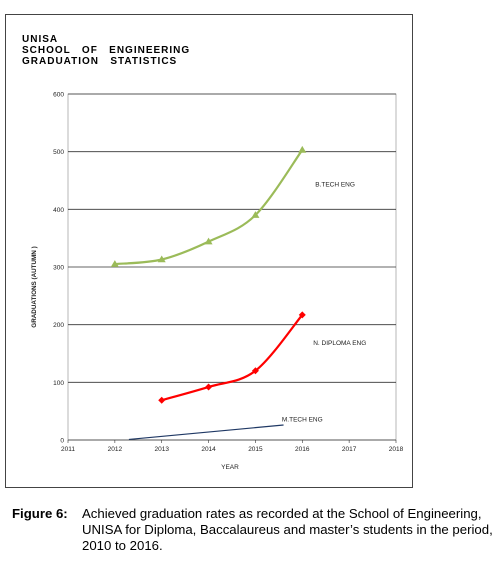 Image resolution: width=504 pixels, height=568 pixels. I want to click on data-point-n-diploma-eng-2016, so click(302, 315).